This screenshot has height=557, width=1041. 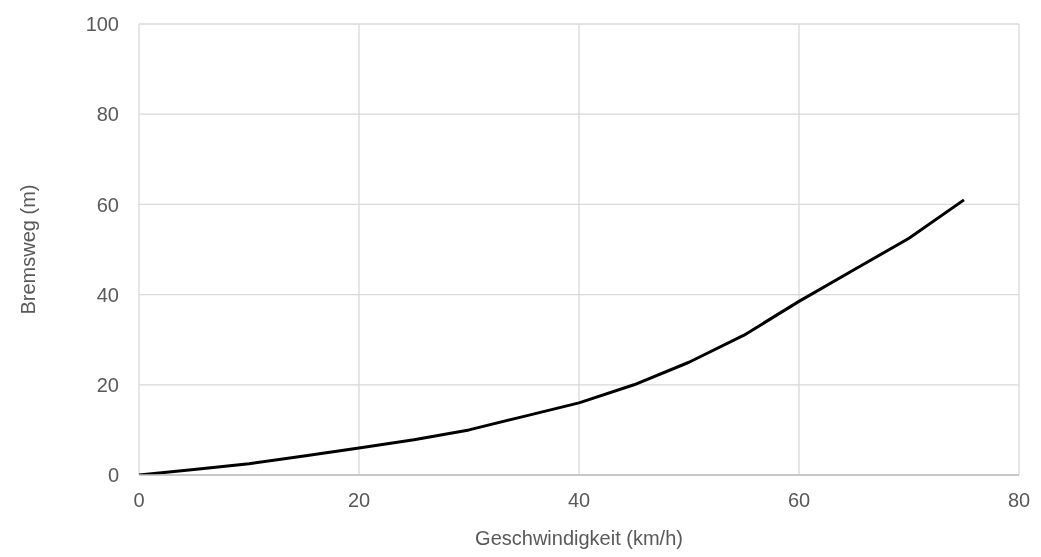 What do you see at coordinates (107, 114) in the screenshot?
I see `y-tick-label: 80` at bounding box center [107, 114].